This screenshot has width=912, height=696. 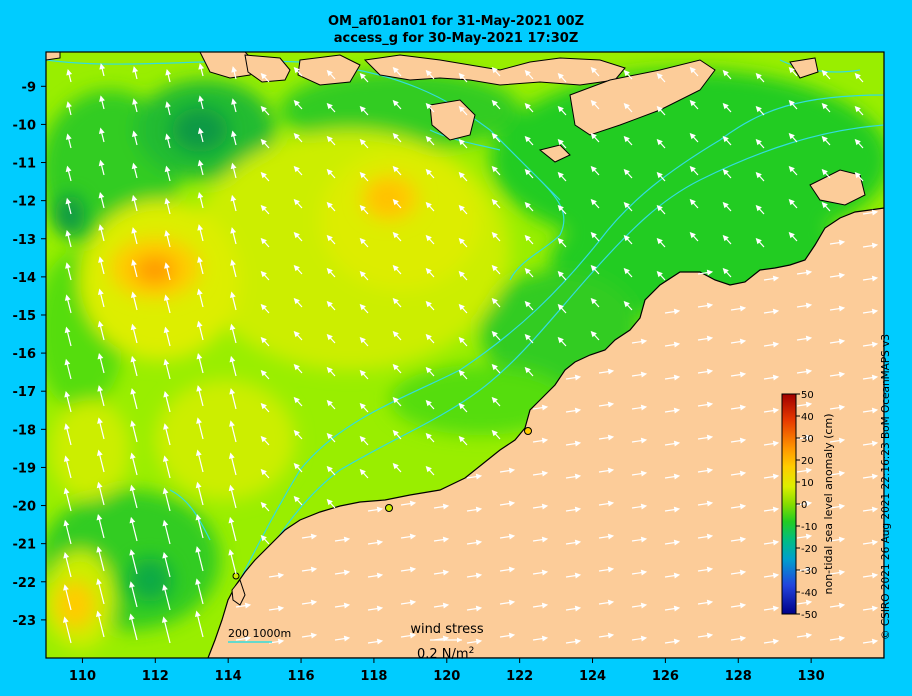 What do you see at coordinates (389, 508) in the screenshot?
I see `station-marker` at bounding box center [389, 508].